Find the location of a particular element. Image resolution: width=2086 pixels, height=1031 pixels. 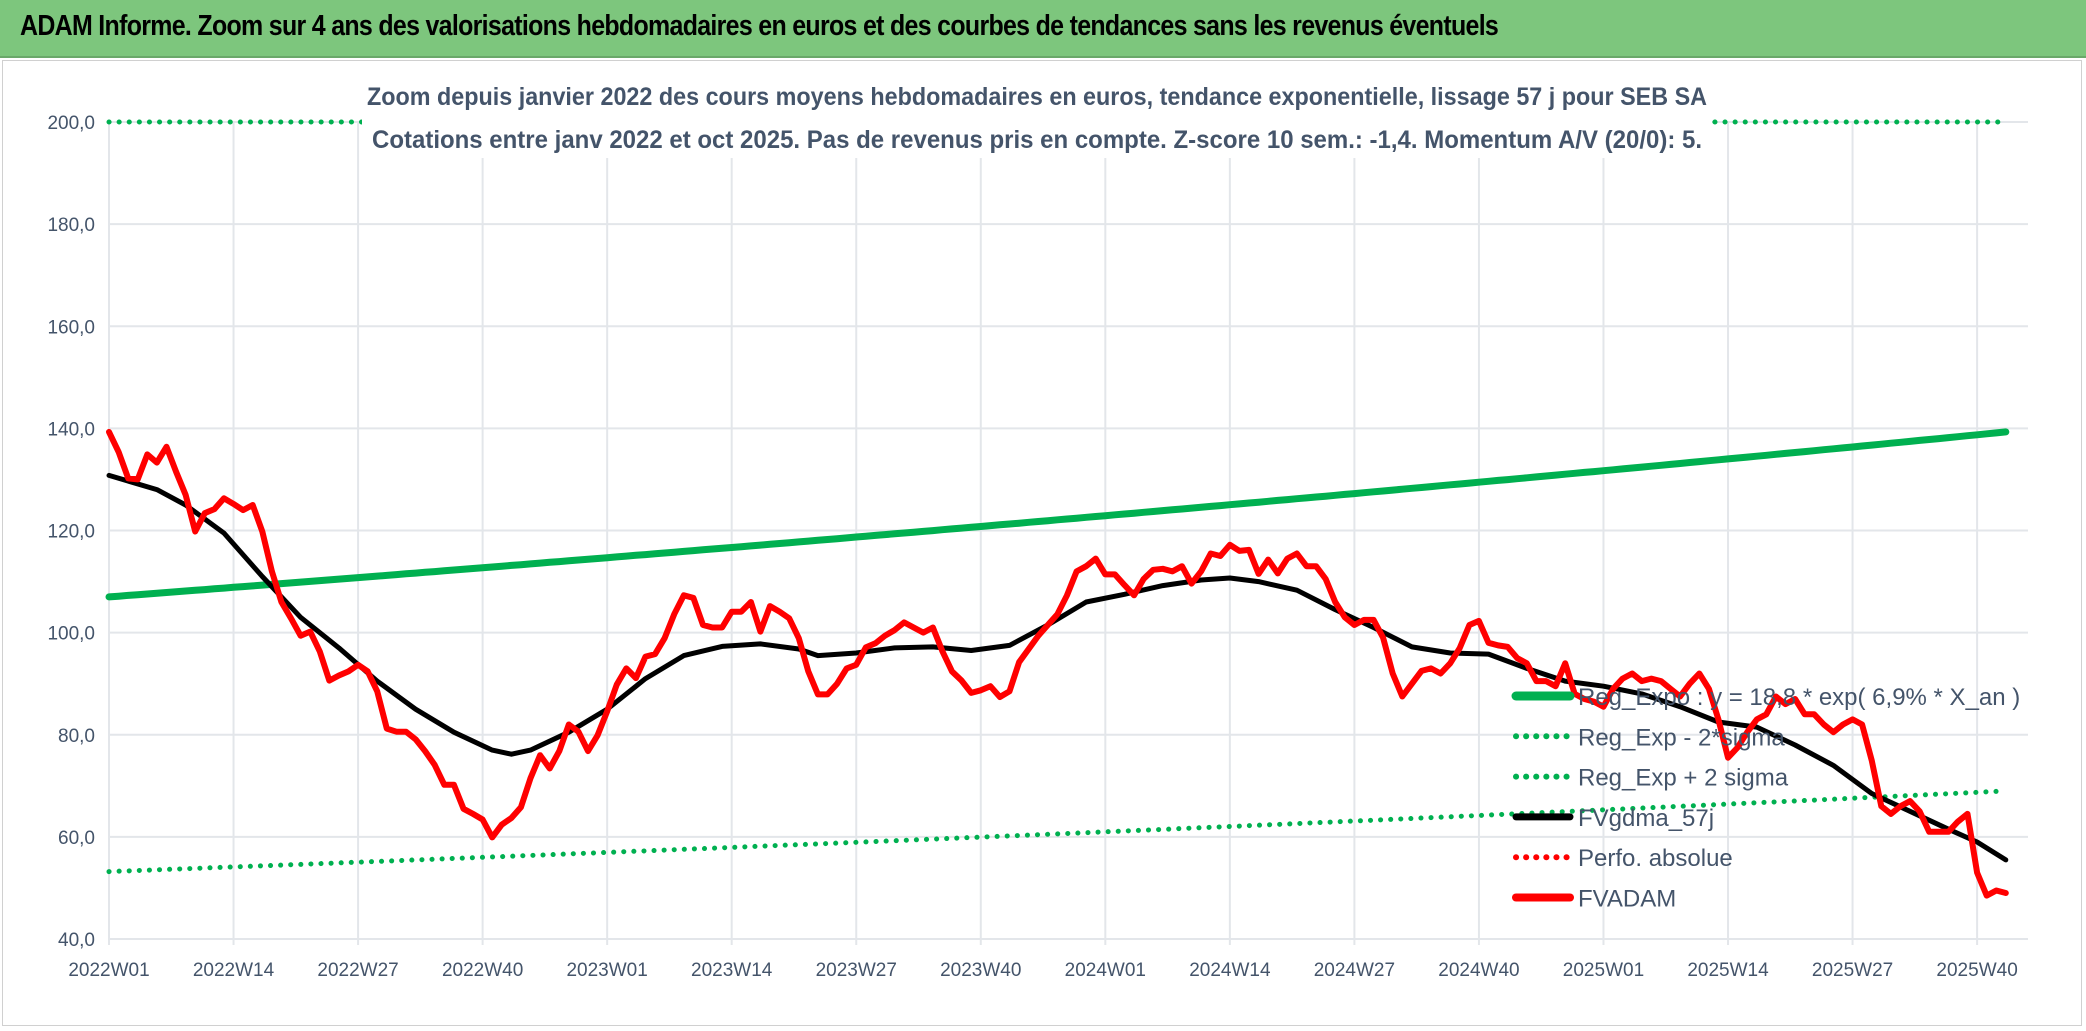

x-tick-label: 2022W40 is located at coordinates (482, 970).